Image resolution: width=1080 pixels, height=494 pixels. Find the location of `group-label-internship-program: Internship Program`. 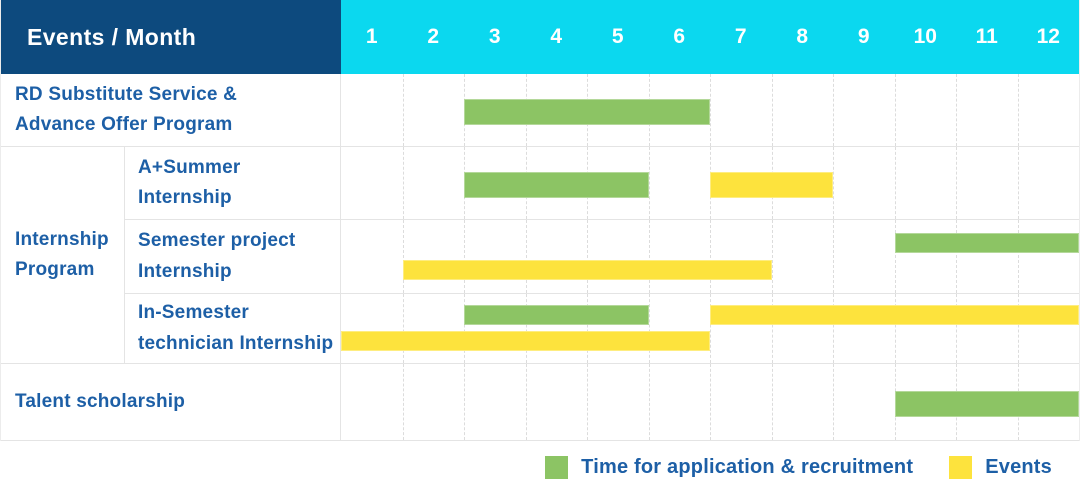

group-label-internship-program: Internship Program is located at coordinates (63, 255).